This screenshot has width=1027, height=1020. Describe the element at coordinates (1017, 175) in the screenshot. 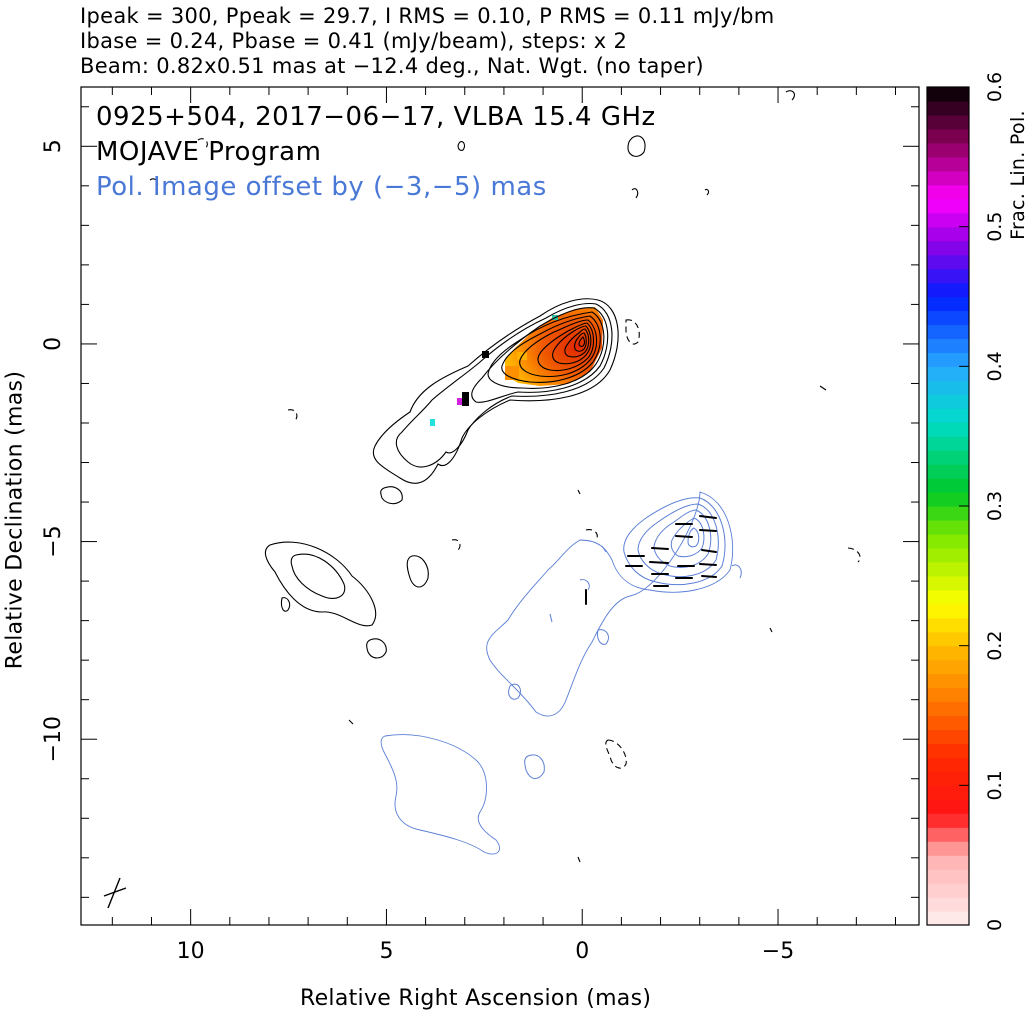

I see `colorbar-label: Frac. Lin. Pol.` at that location.